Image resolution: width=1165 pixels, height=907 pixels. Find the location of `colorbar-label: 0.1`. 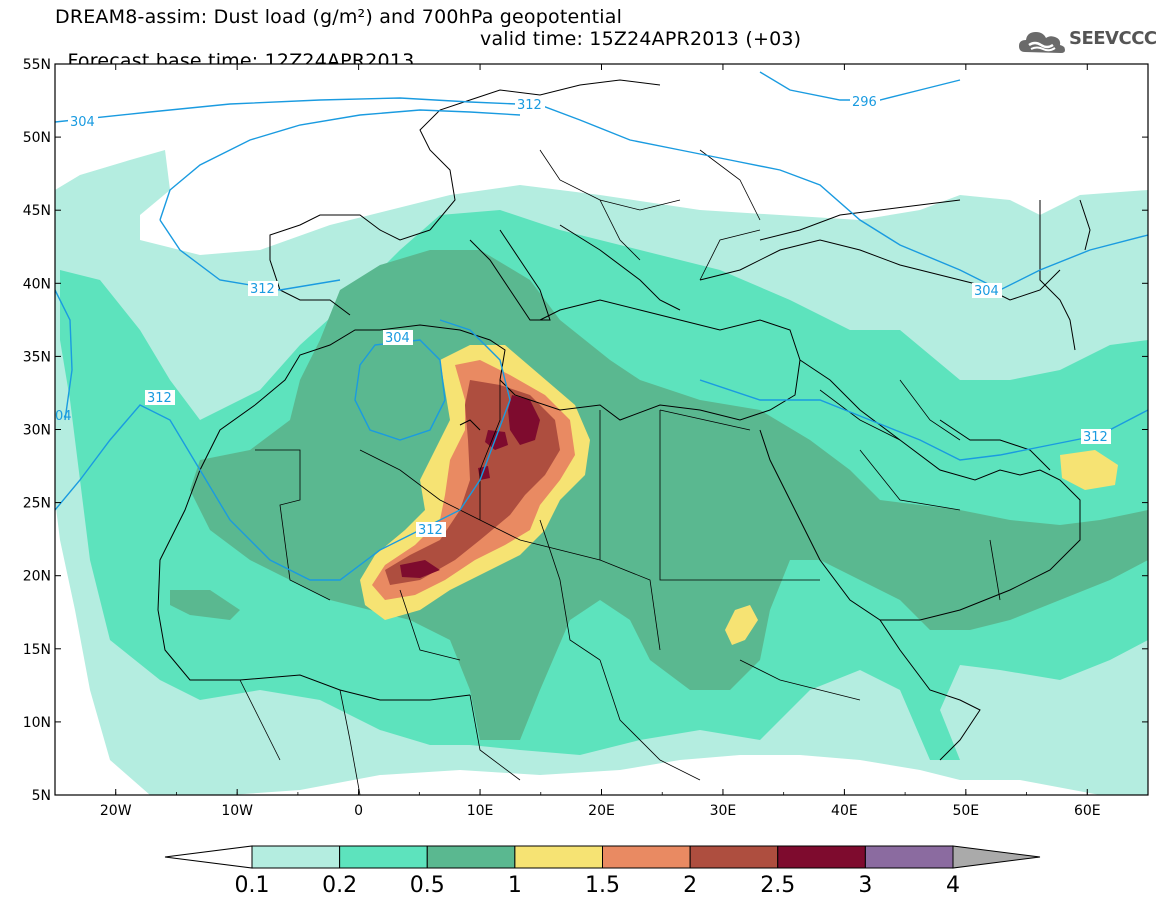

colorbar-label: 0.1 is located at coordinates (252, 885).